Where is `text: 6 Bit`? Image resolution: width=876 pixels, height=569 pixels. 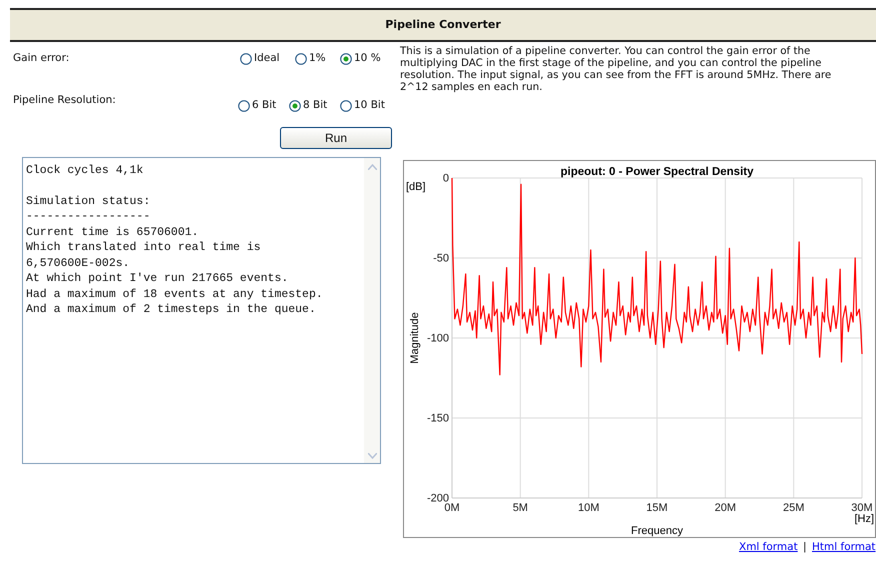
text: 6 Bit is located at coordinates (264, 105).